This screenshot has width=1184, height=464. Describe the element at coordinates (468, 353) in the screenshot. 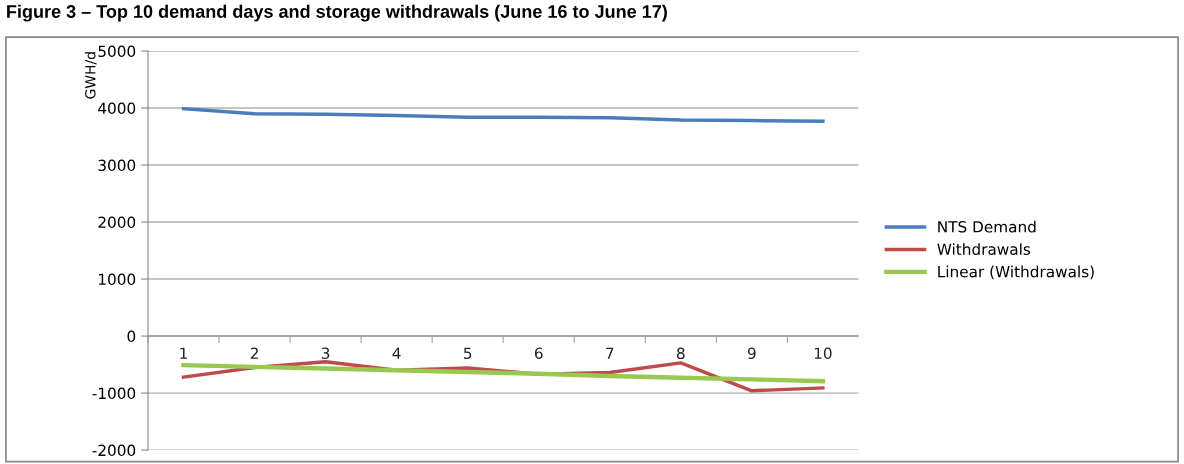

I see `x-tick-label: 5` at that location.